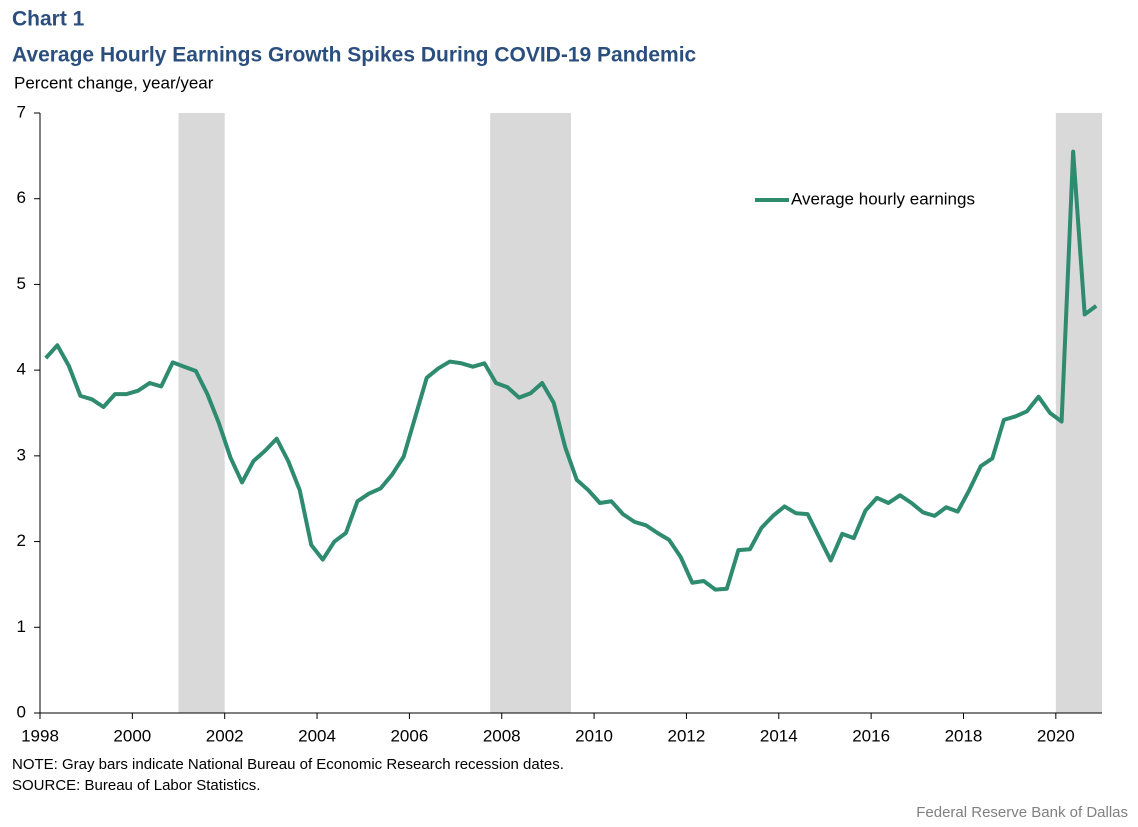 The height and width of the screenshot is (827, 1138). What do you see at coordinates (40, 735) in the screenshot?
I see `x-tick-label: 1998` at bounding box center [40, 735].